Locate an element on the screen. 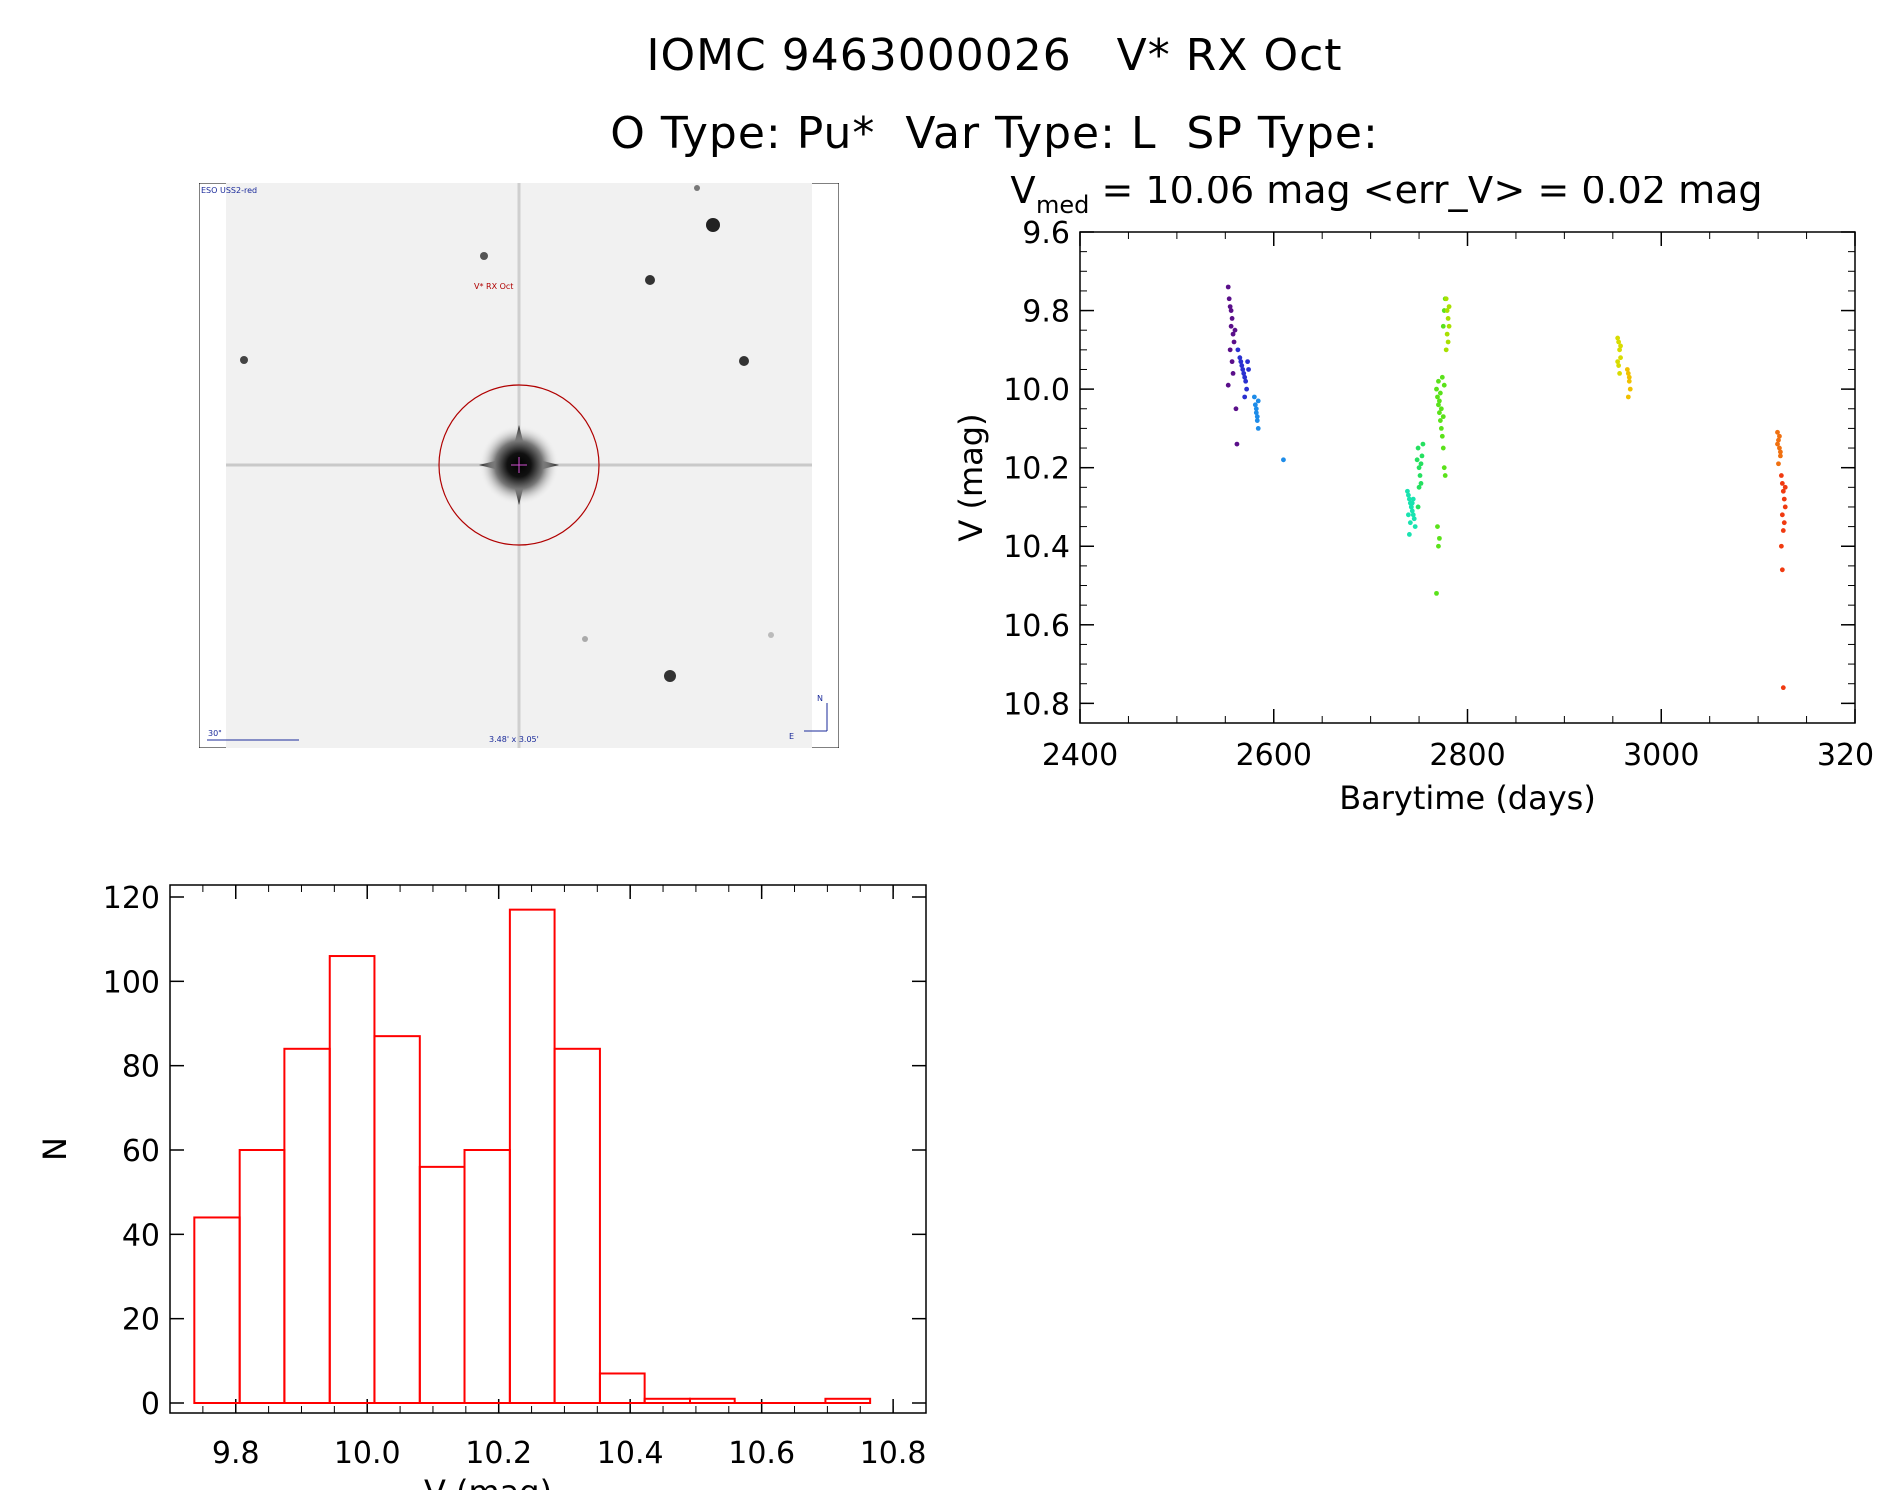 This screenshot has width=1889, height=1494. y-tick-label: 9.8 is located at coordinates (1046, 312).